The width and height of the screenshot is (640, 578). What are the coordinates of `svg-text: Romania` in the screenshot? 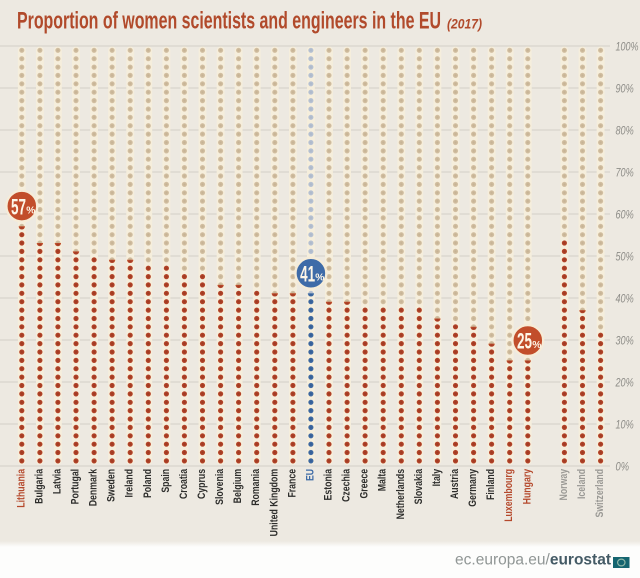 It's located at (256, 486).